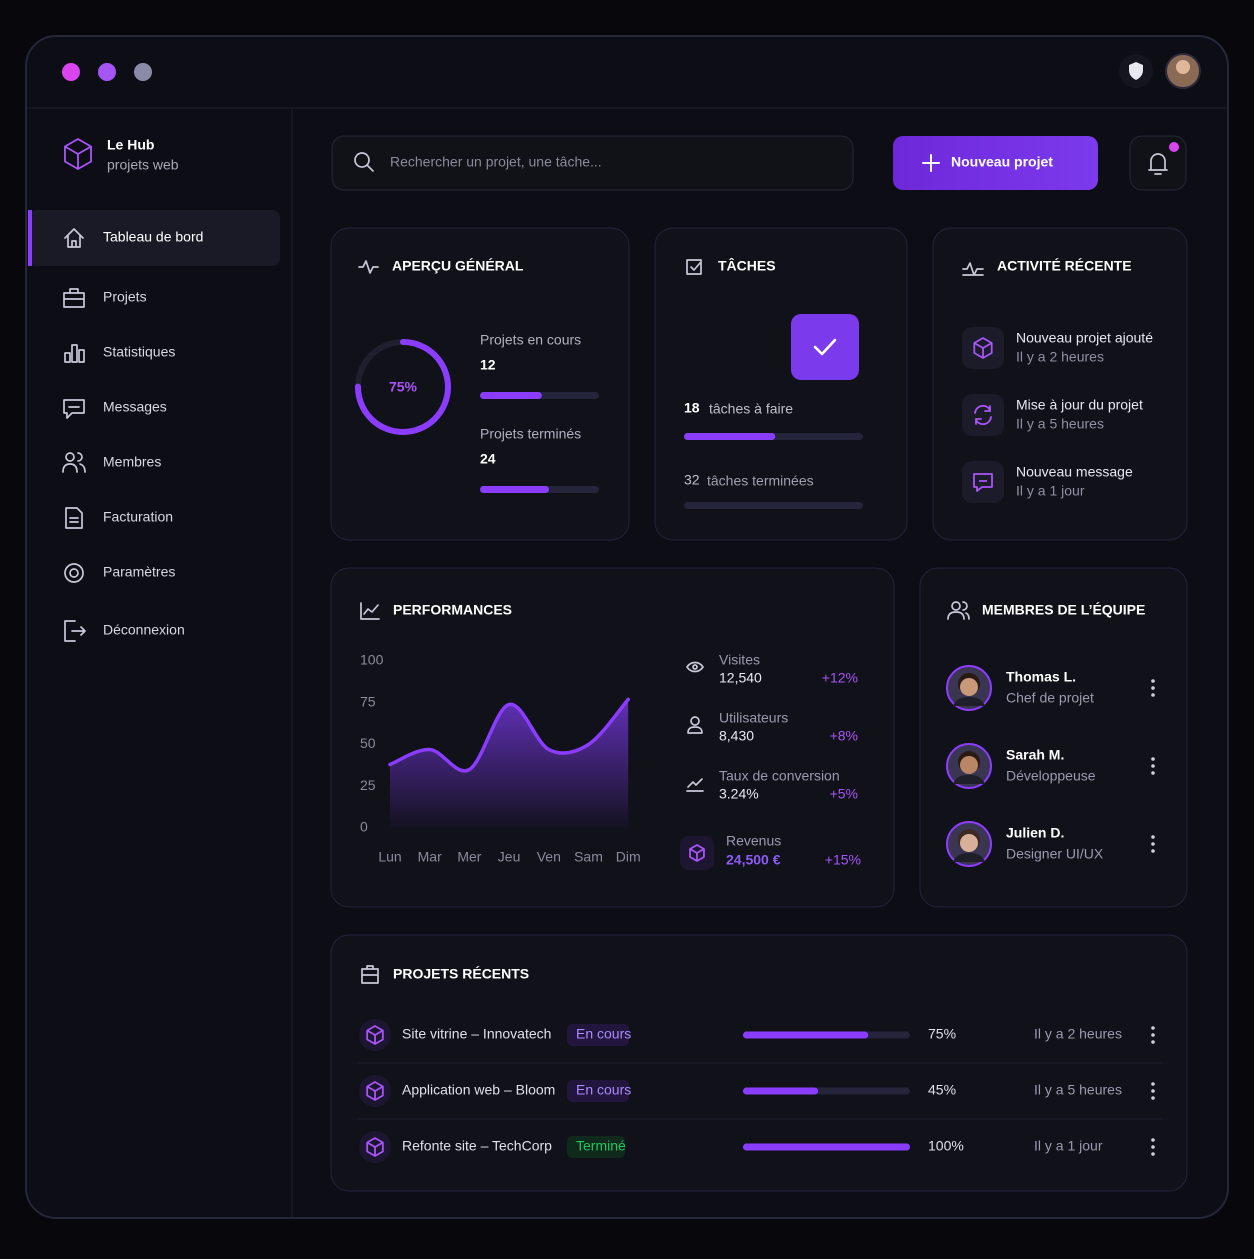 This screenshot has height=1259, width=1254. I want to click on nav-label: Facturation, so click(138, 517).